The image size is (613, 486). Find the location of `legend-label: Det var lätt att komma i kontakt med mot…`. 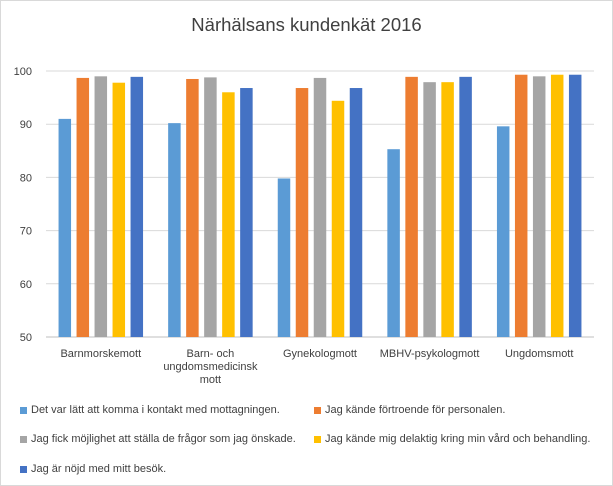

legend-label: Det var lätt att komma i kontakt med mot… is located at coordinates (155, 410).